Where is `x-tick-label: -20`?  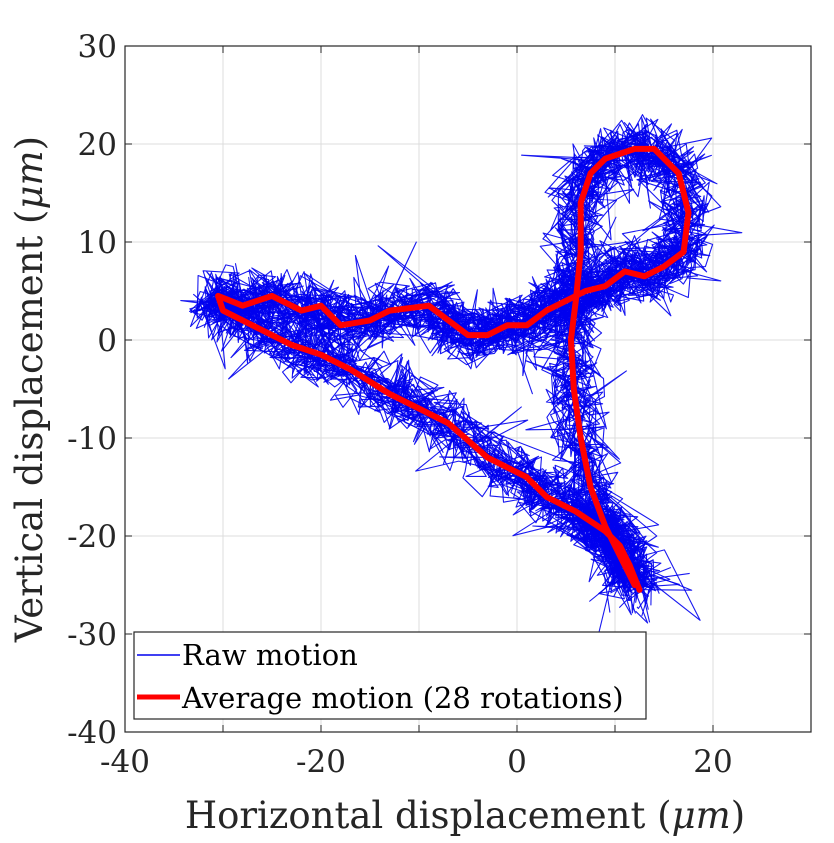 x-tick-label: -20 is located at coordinates (321, 762).